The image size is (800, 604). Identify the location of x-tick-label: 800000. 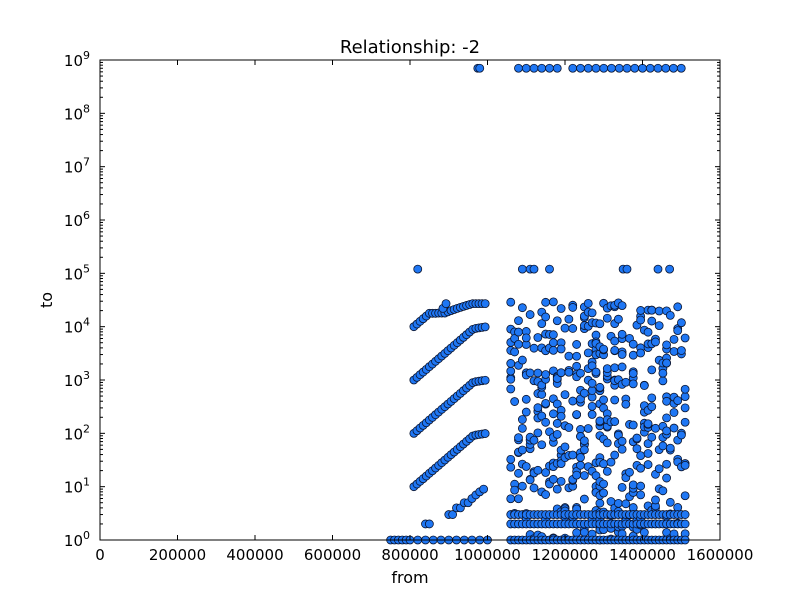
(409, 555).